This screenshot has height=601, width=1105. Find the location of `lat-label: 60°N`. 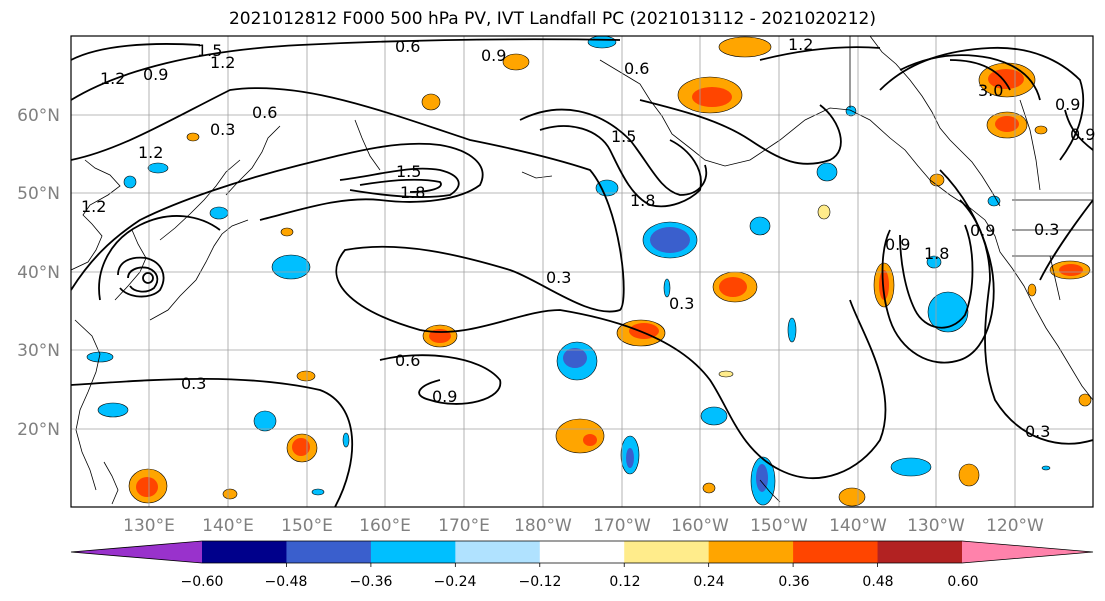

lat-label: 60°N is located at coordinates (38, 116).